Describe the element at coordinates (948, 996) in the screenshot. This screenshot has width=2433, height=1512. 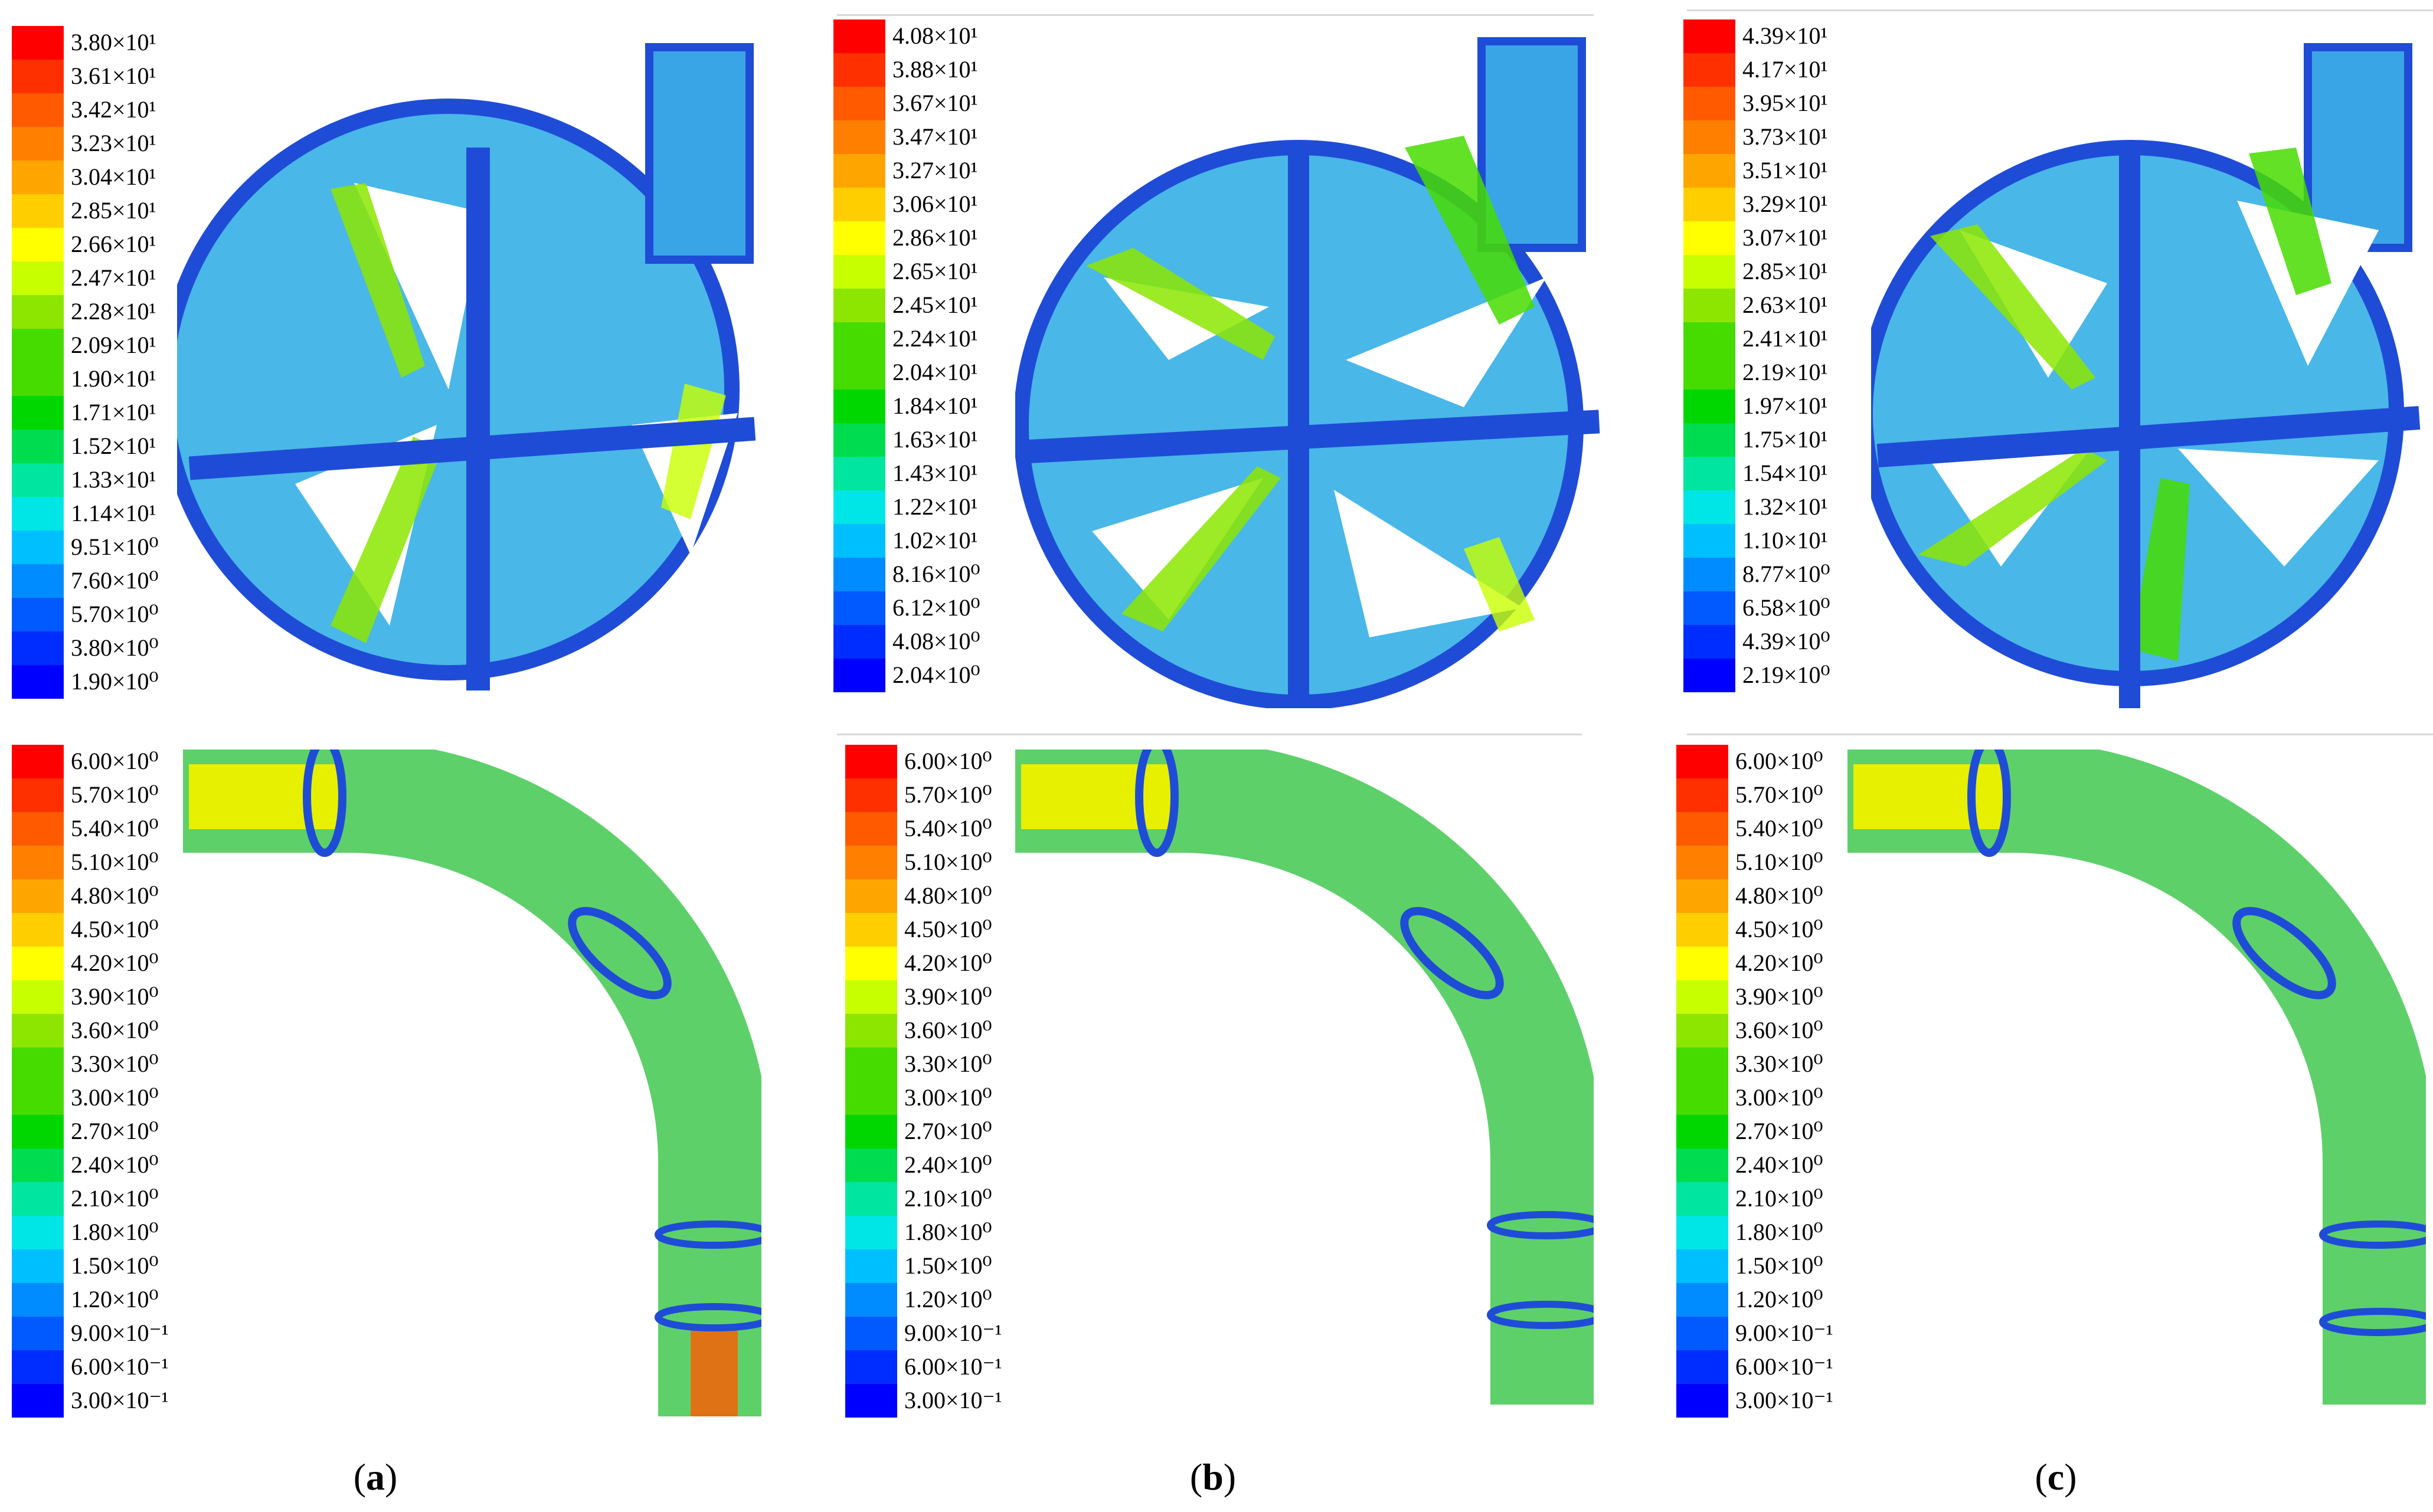
I see `legend-label: 3.90×10⁰` at that location.